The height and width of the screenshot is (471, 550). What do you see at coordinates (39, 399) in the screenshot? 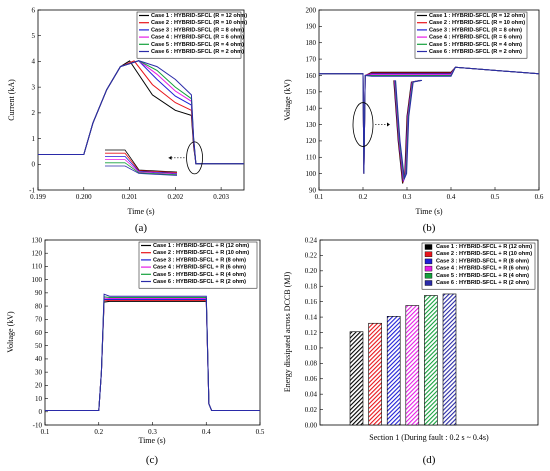
I see `y-tick-label: 10` at bounding box center [39, 399].